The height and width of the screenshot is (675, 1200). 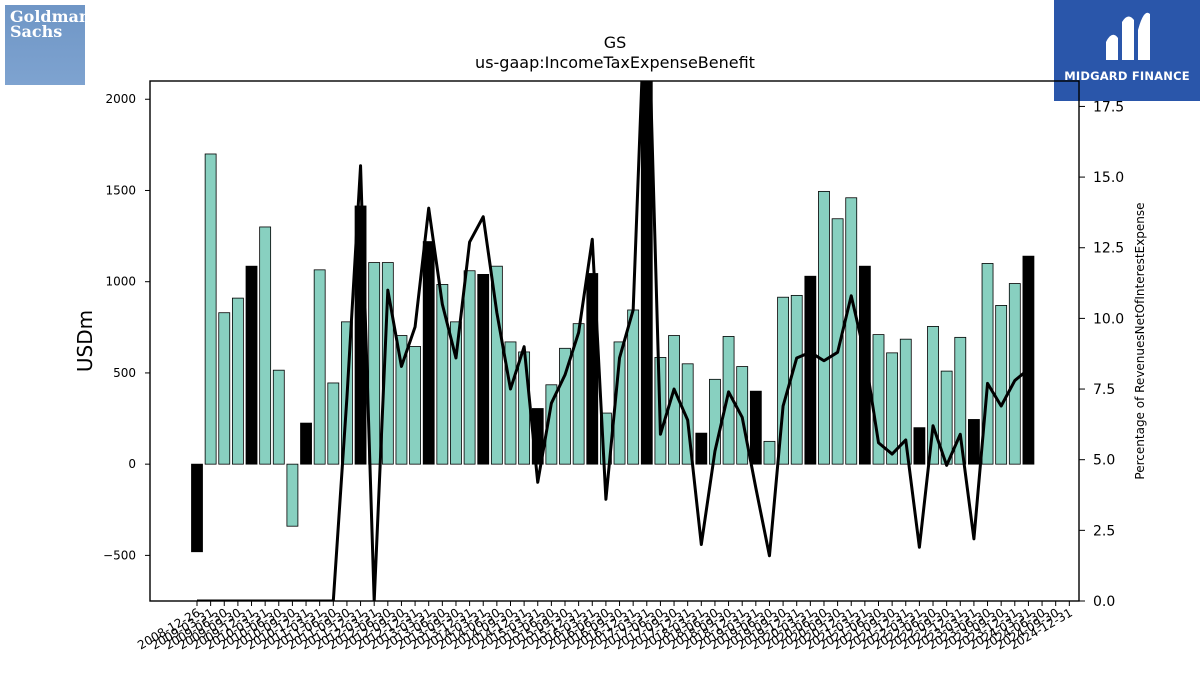 I want to click on logo-text-line1: Goldman, so click(x=50, y=16).